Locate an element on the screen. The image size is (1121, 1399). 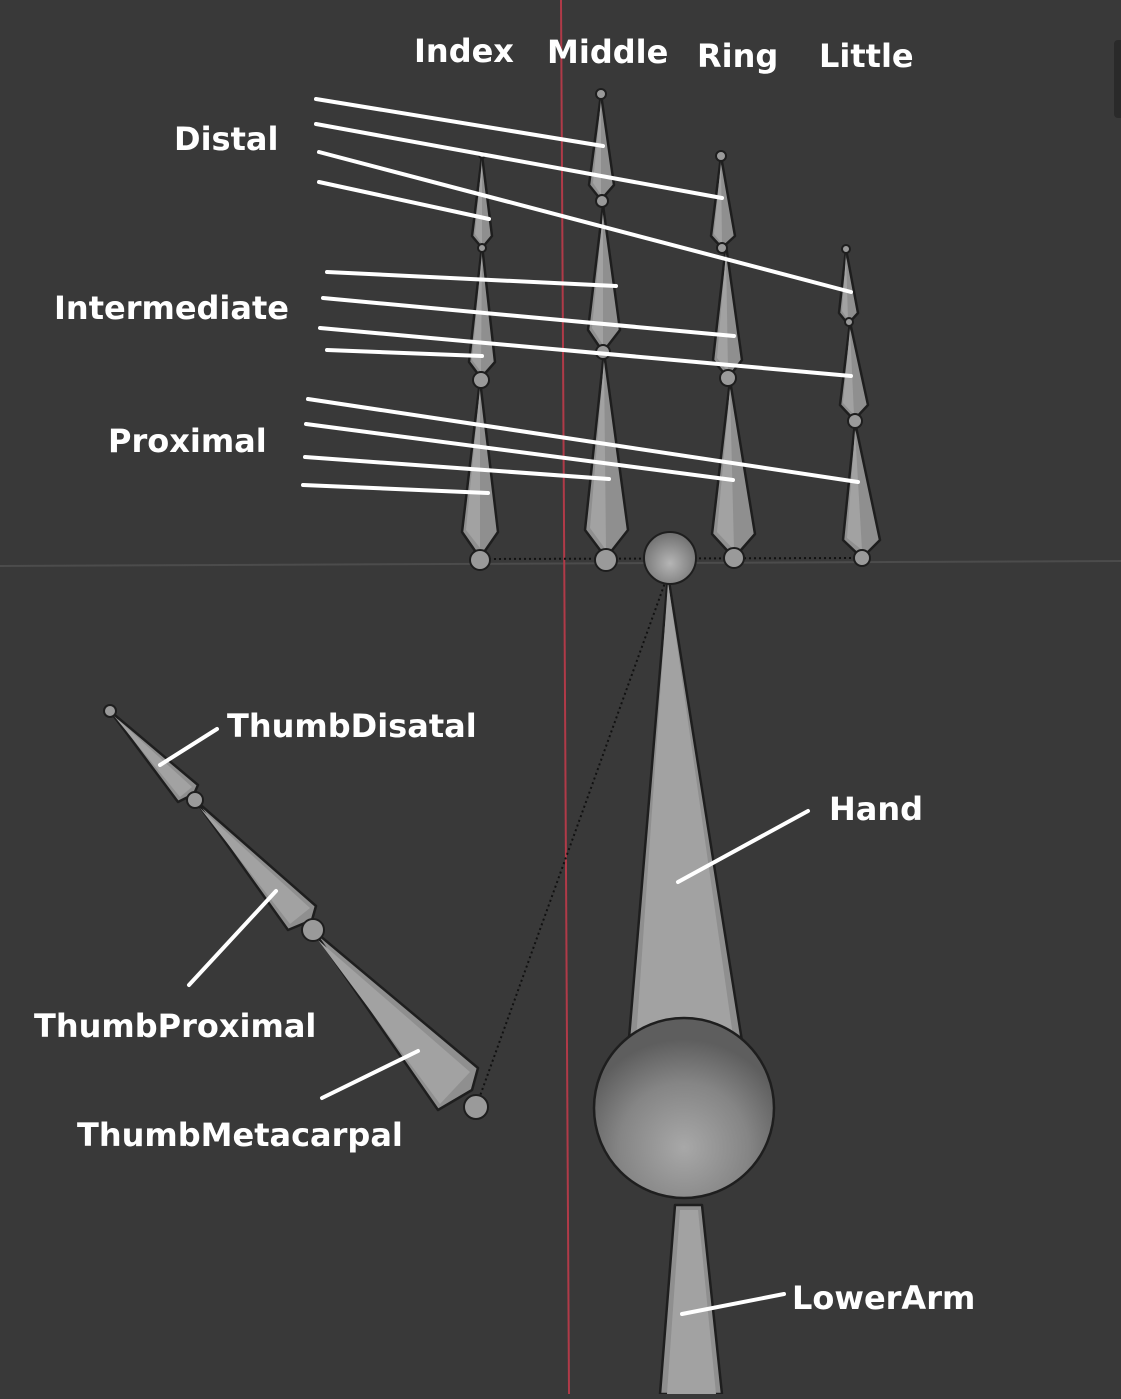
leader-intermediate-little is located at coordinates (585, 352).